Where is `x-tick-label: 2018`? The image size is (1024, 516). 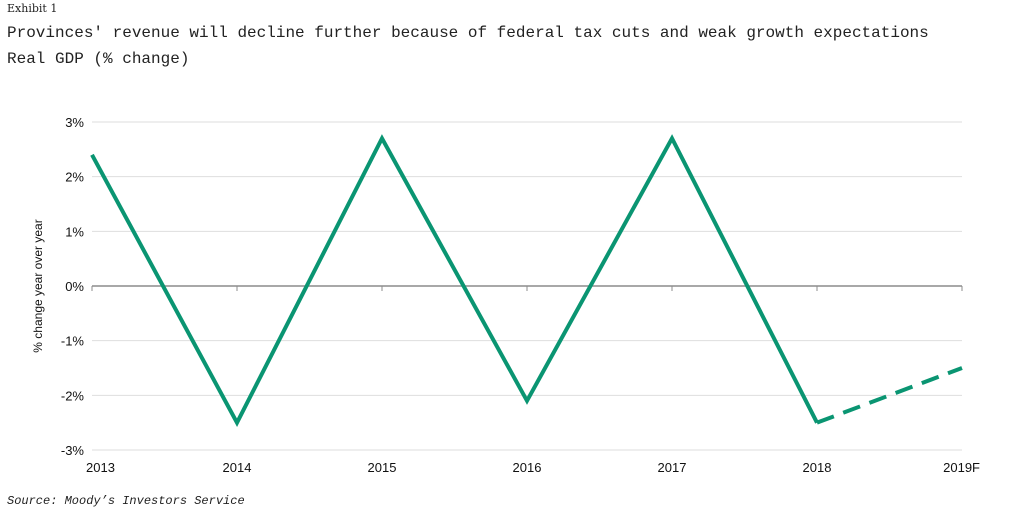
x-tick-label: 2018 is located at coordinates (817, 467).